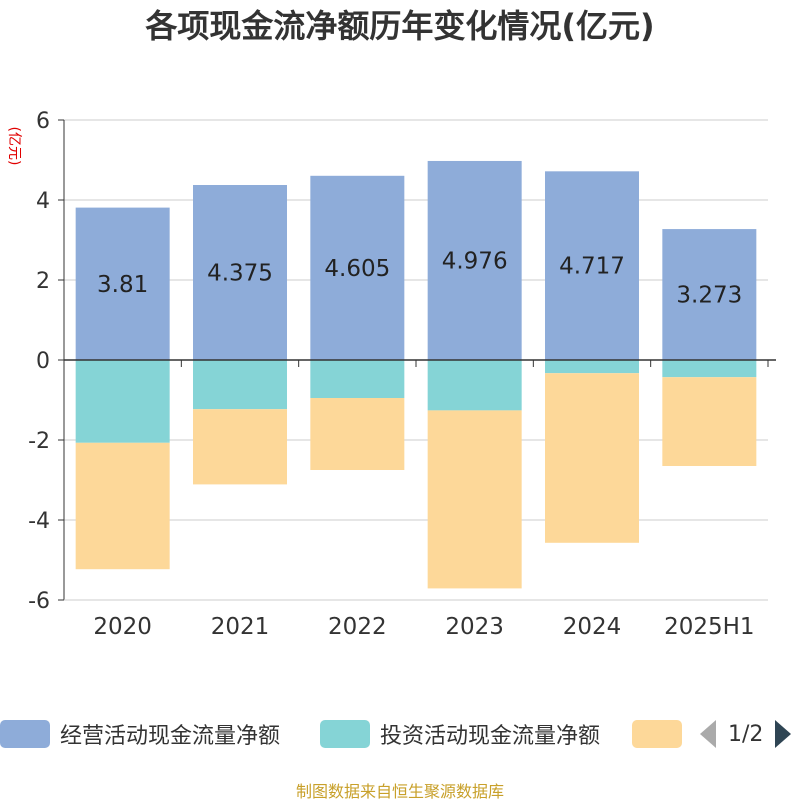 This screenshot has height=802, width=800. I want to click on legend: 经营活动现金流量净额 投资活动现金流量净额, so click(400, 736).